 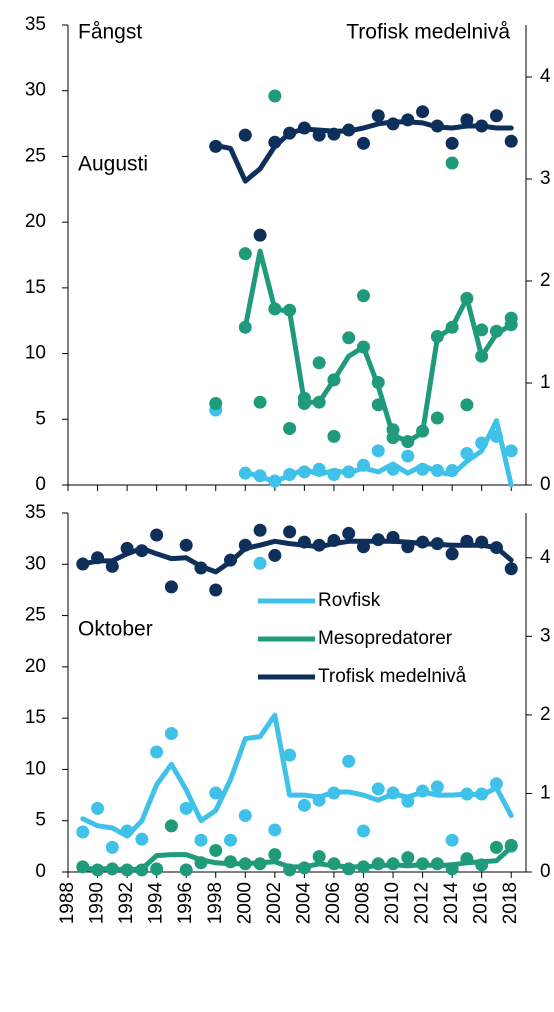 I want to click on y2-tick-label: 3, so click(x=545, y=178).